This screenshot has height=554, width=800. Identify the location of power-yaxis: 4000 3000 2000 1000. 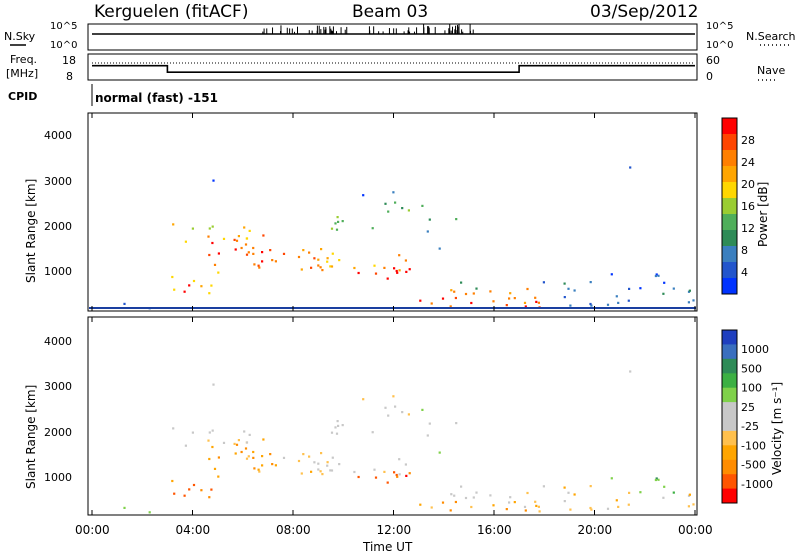
(58, 203).